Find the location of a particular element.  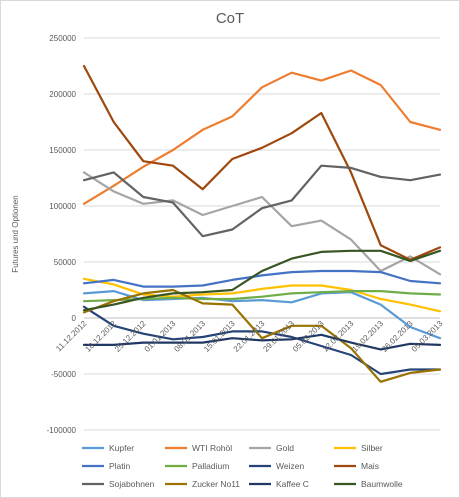

y-tick-label: -100000 is located at coordinates (62, 430).